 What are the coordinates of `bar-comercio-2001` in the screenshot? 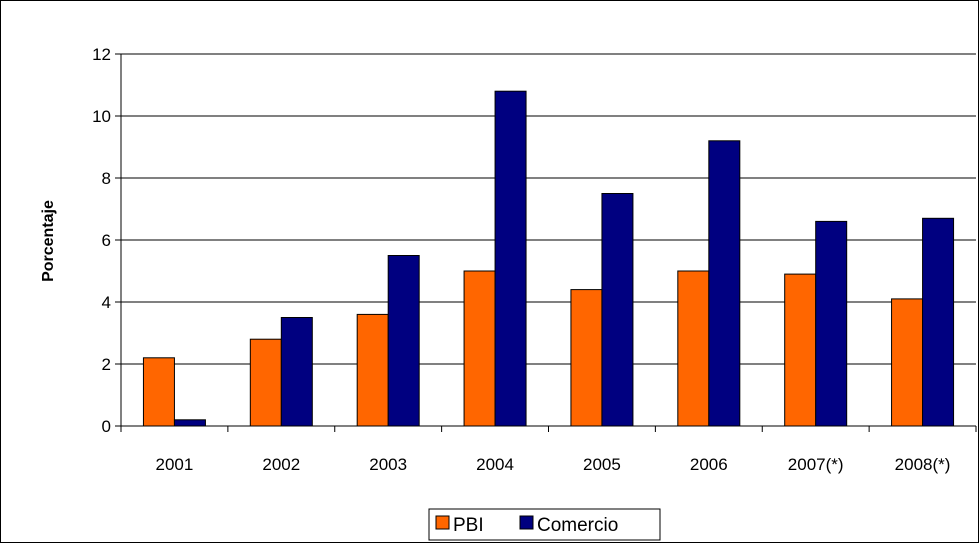 It's located at (189, 423).